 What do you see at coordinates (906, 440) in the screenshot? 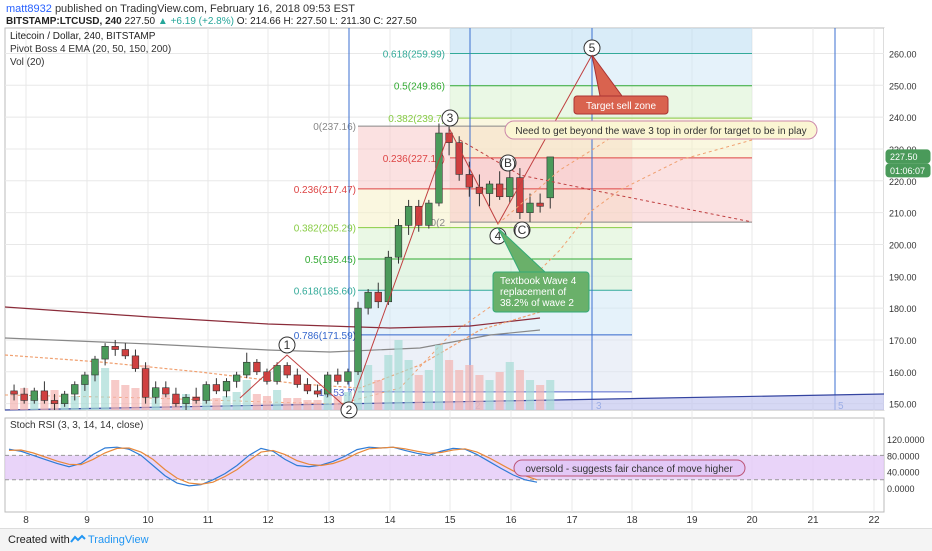
I see `stoch-tick-label: 120.0000` at bounding box center [906, 440].